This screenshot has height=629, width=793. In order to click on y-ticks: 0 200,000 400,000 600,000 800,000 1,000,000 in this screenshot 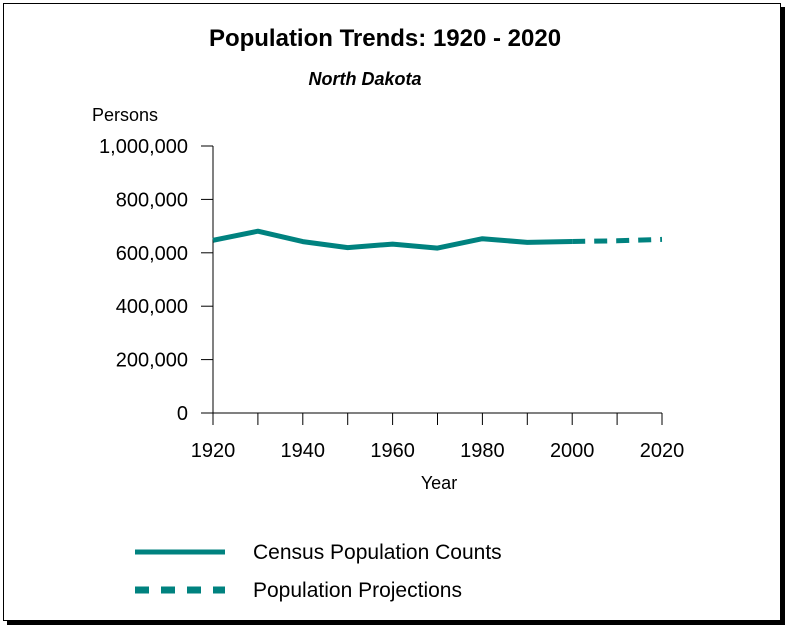, I will do `click(156, 280)`.